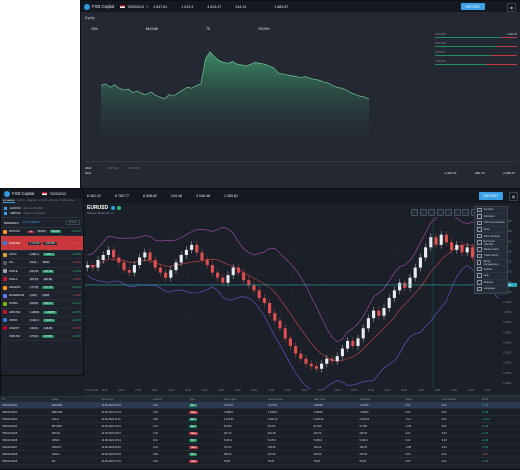 The height and width of the screenshot is (470, 520). I want to click on asset-bid: 1.28461, so click(34, 312).